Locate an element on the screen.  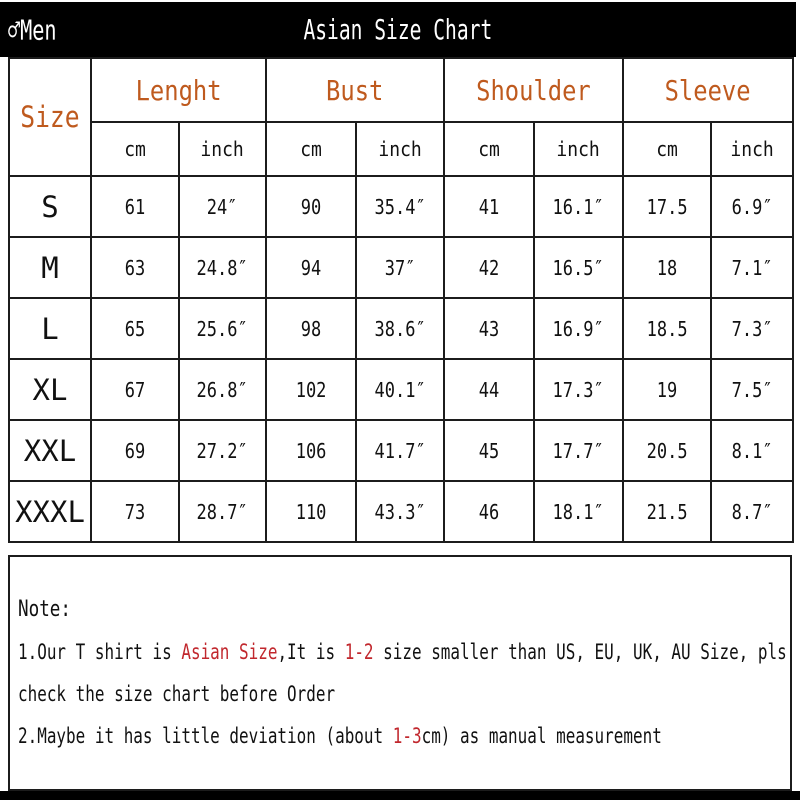
value-cell: 18 is located at coordinates (667, 267).